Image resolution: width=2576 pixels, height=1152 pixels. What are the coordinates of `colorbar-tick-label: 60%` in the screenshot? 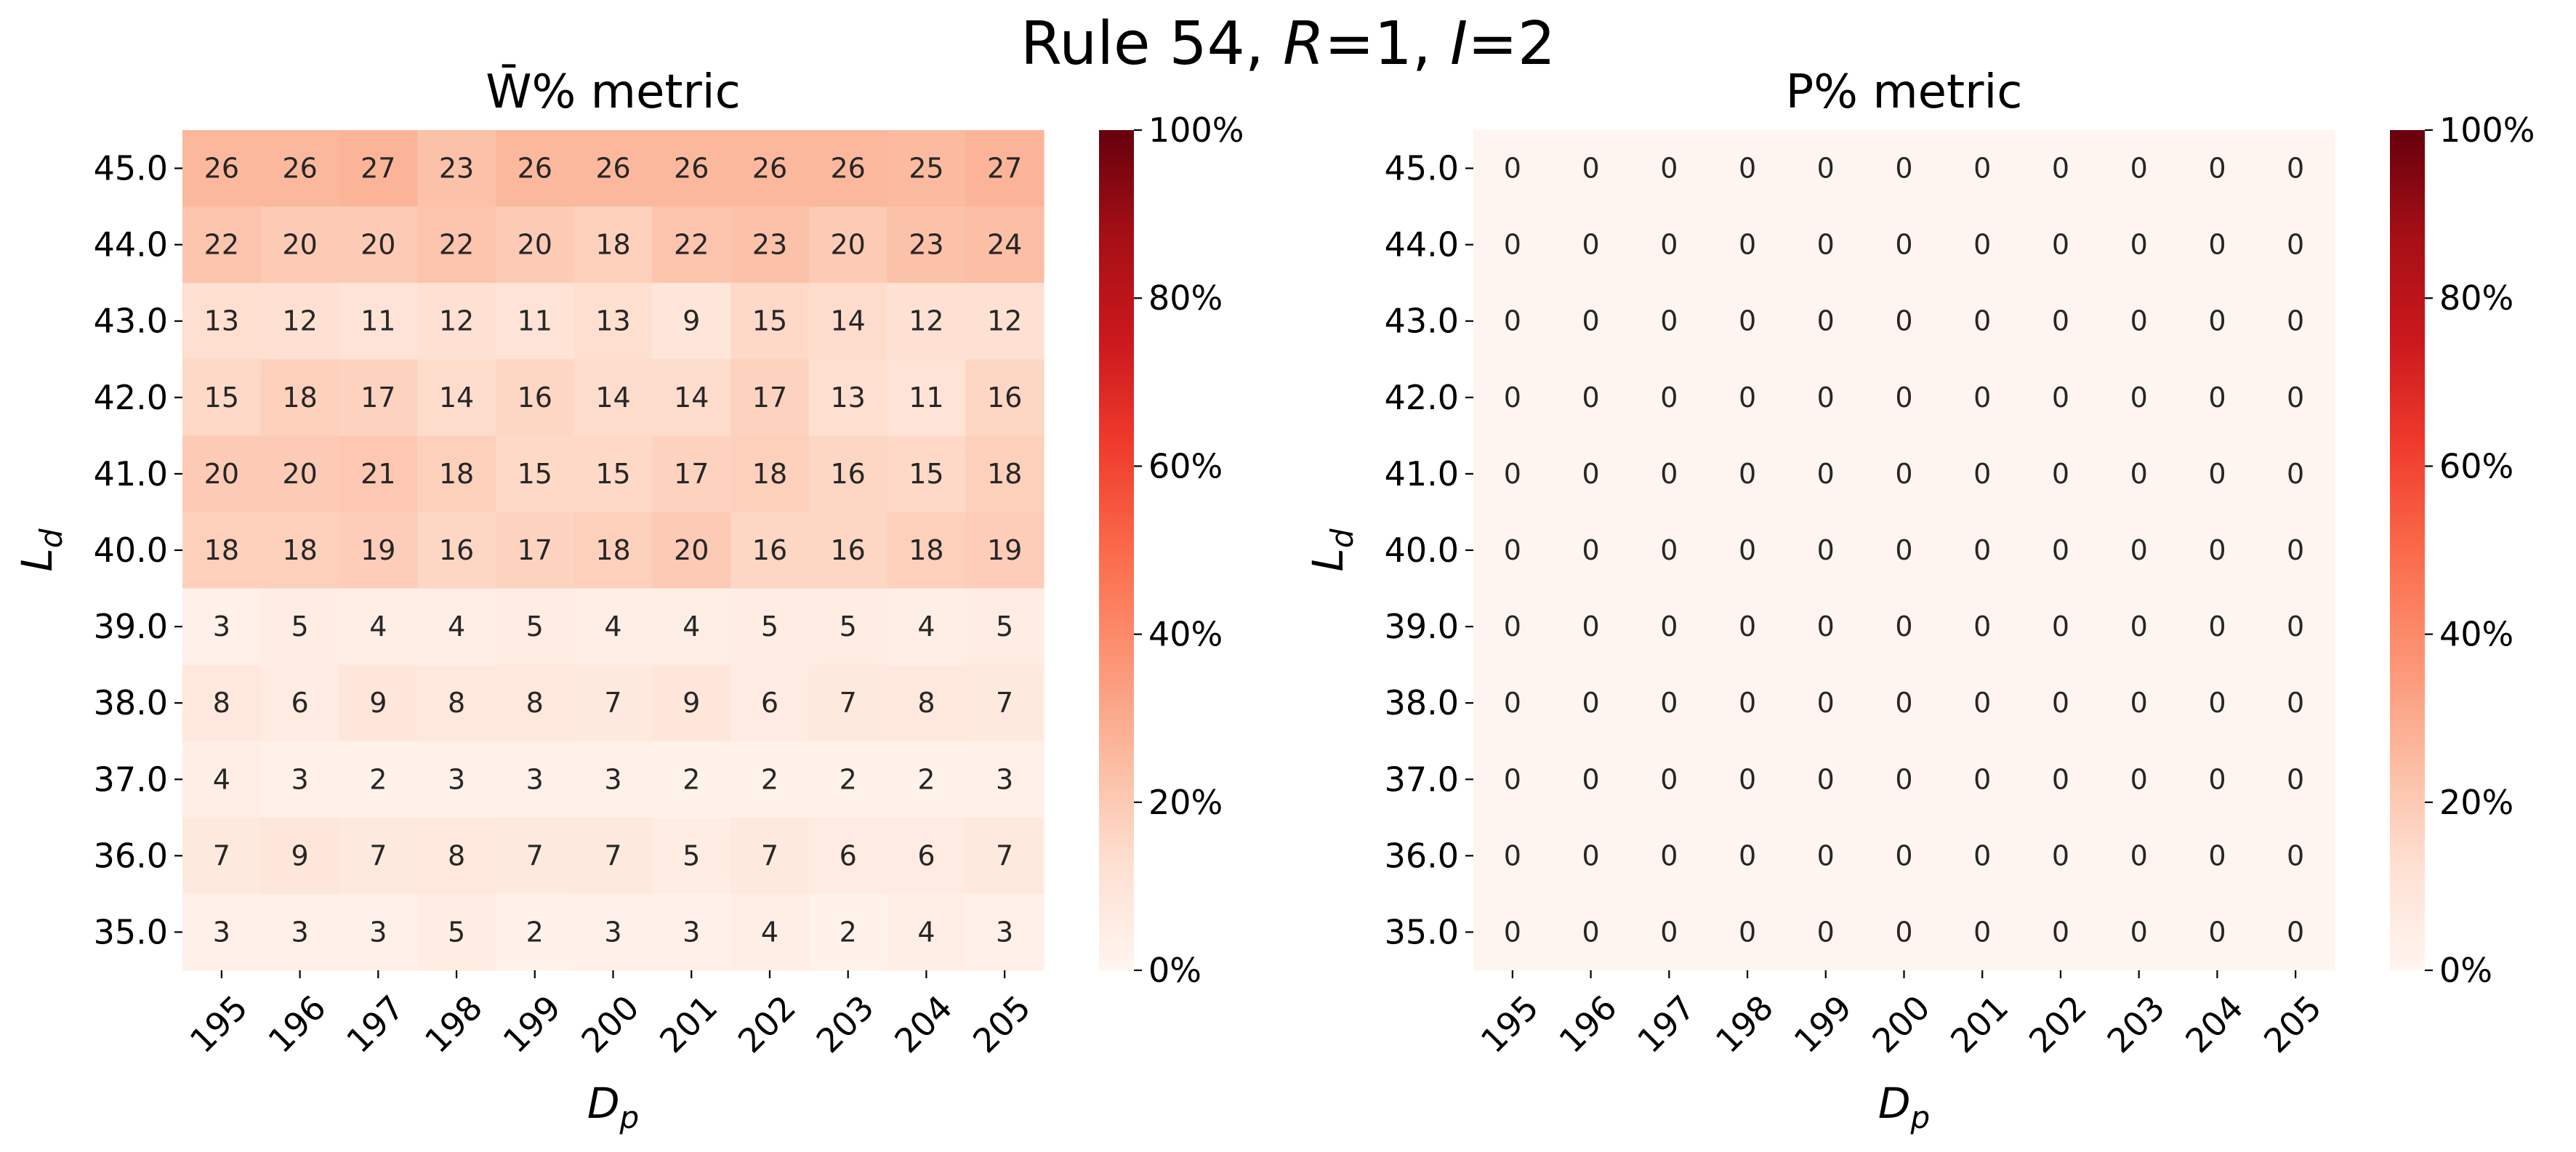 It's located at (1185, 466).